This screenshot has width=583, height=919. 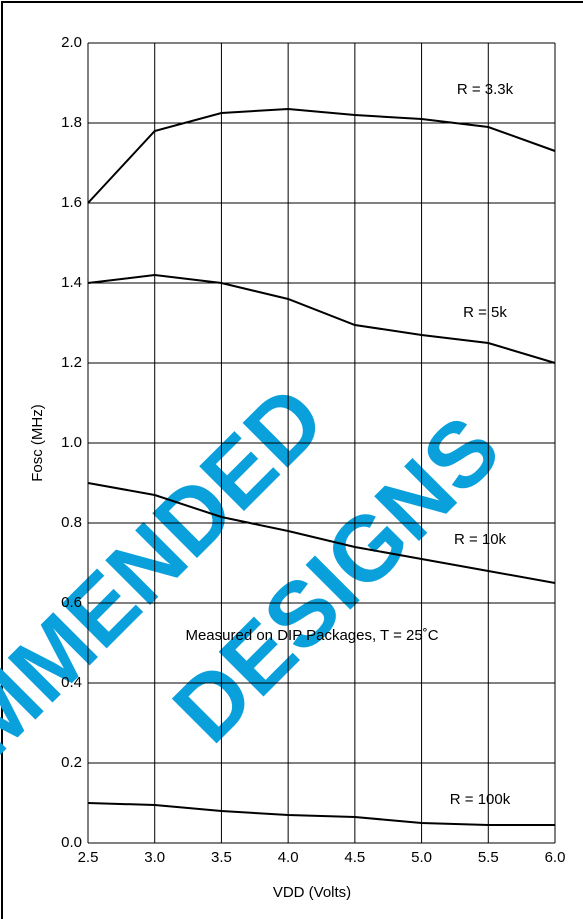 What do you see at coordinates (312, 892) in the screenshot?
I see `x-axis-label: VDD (Volts)` at bounding box center [312, 892].